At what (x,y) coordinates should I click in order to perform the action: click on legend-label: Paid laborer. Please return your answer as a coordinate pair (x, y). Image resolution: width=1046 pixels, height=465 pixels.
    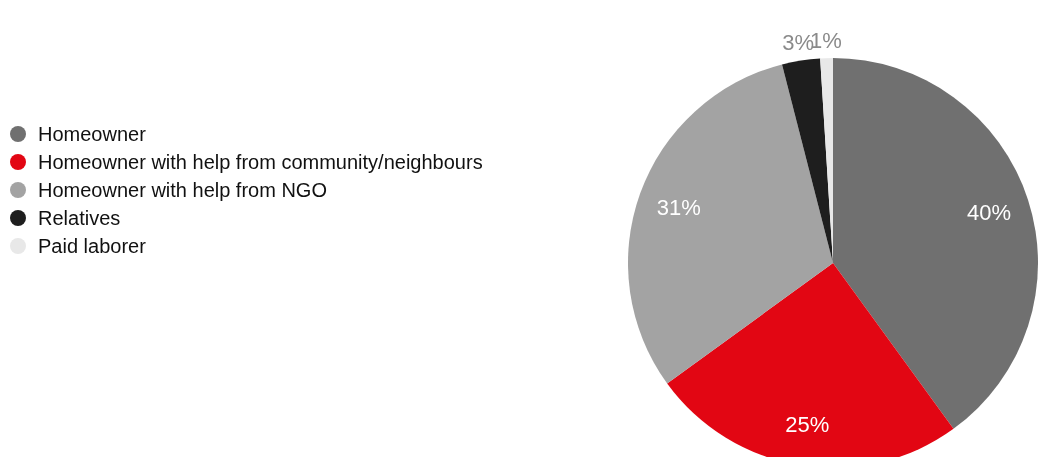
    Looking at the image, I should click on (92, 246).